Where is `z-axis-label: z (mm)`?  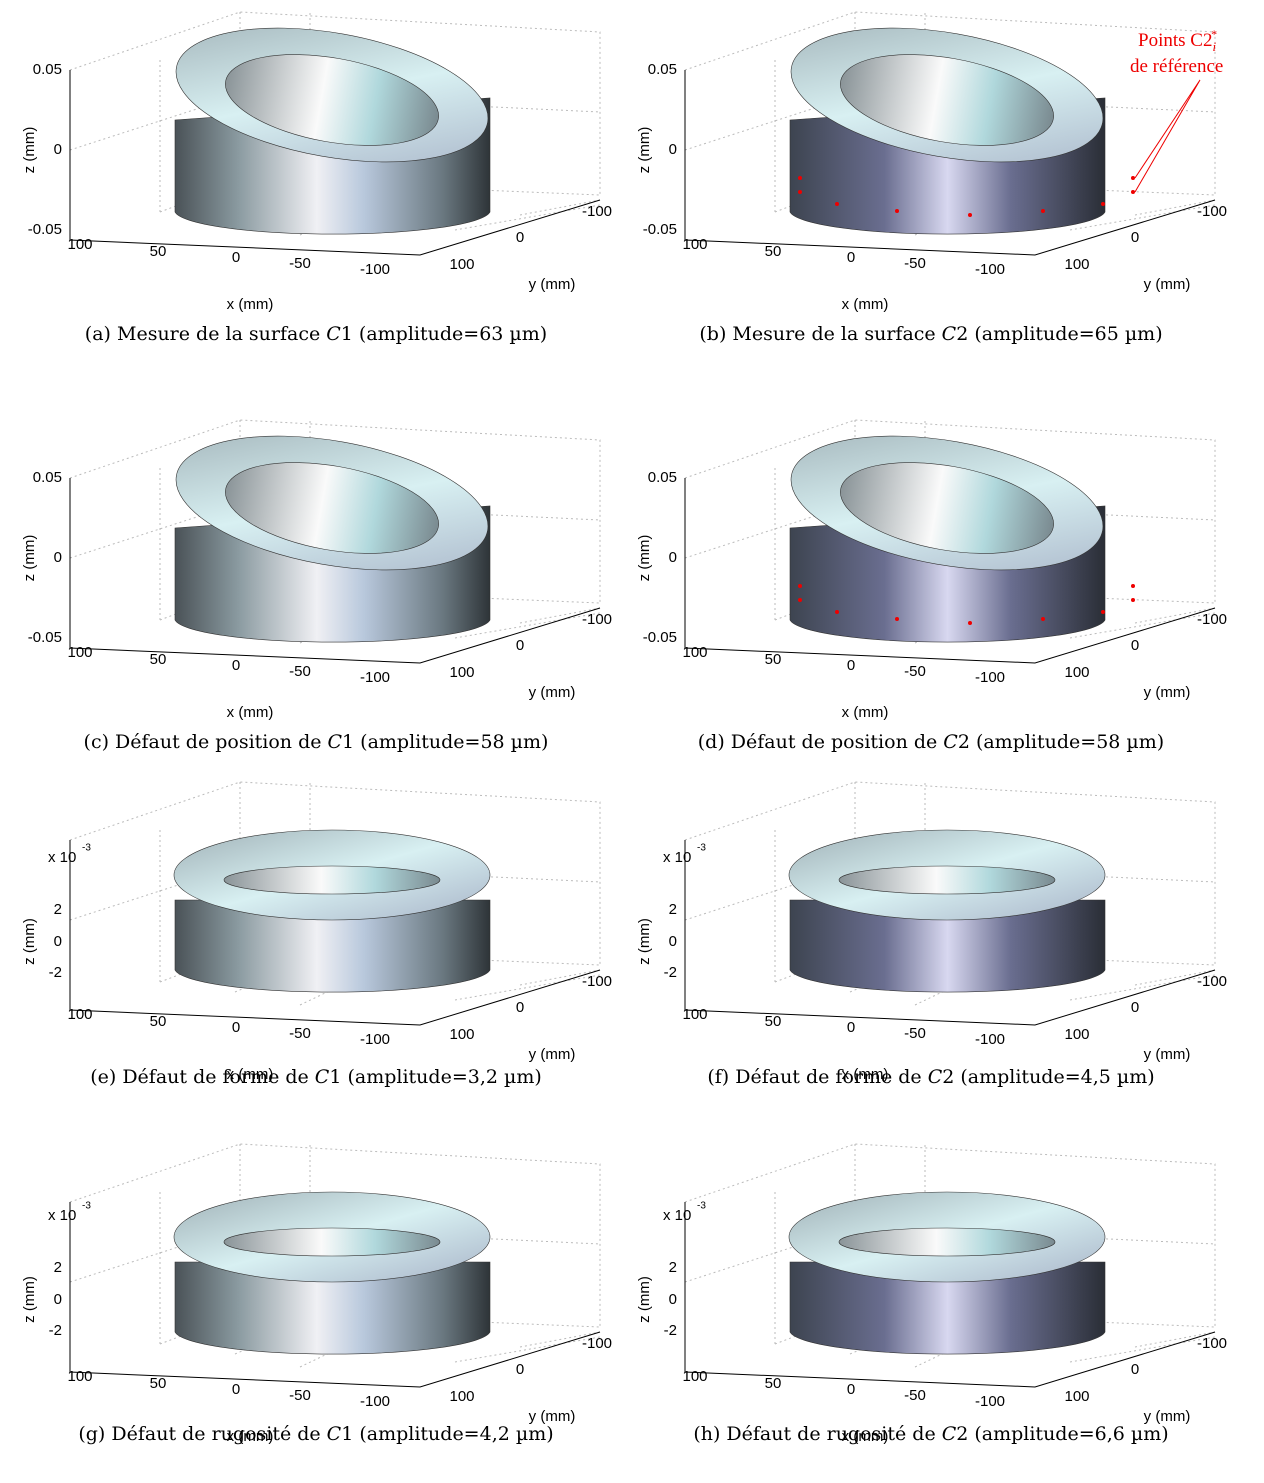
z-axis-label: z (mm) is located at coordinates (644, 558).